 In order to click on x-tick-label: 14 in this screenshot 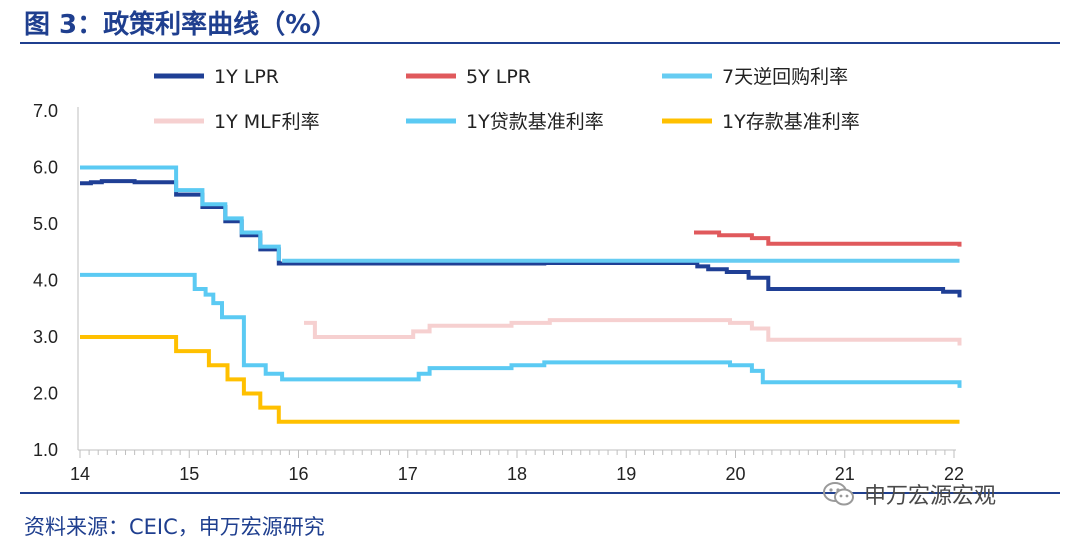, I will do `click(80, 474)`.